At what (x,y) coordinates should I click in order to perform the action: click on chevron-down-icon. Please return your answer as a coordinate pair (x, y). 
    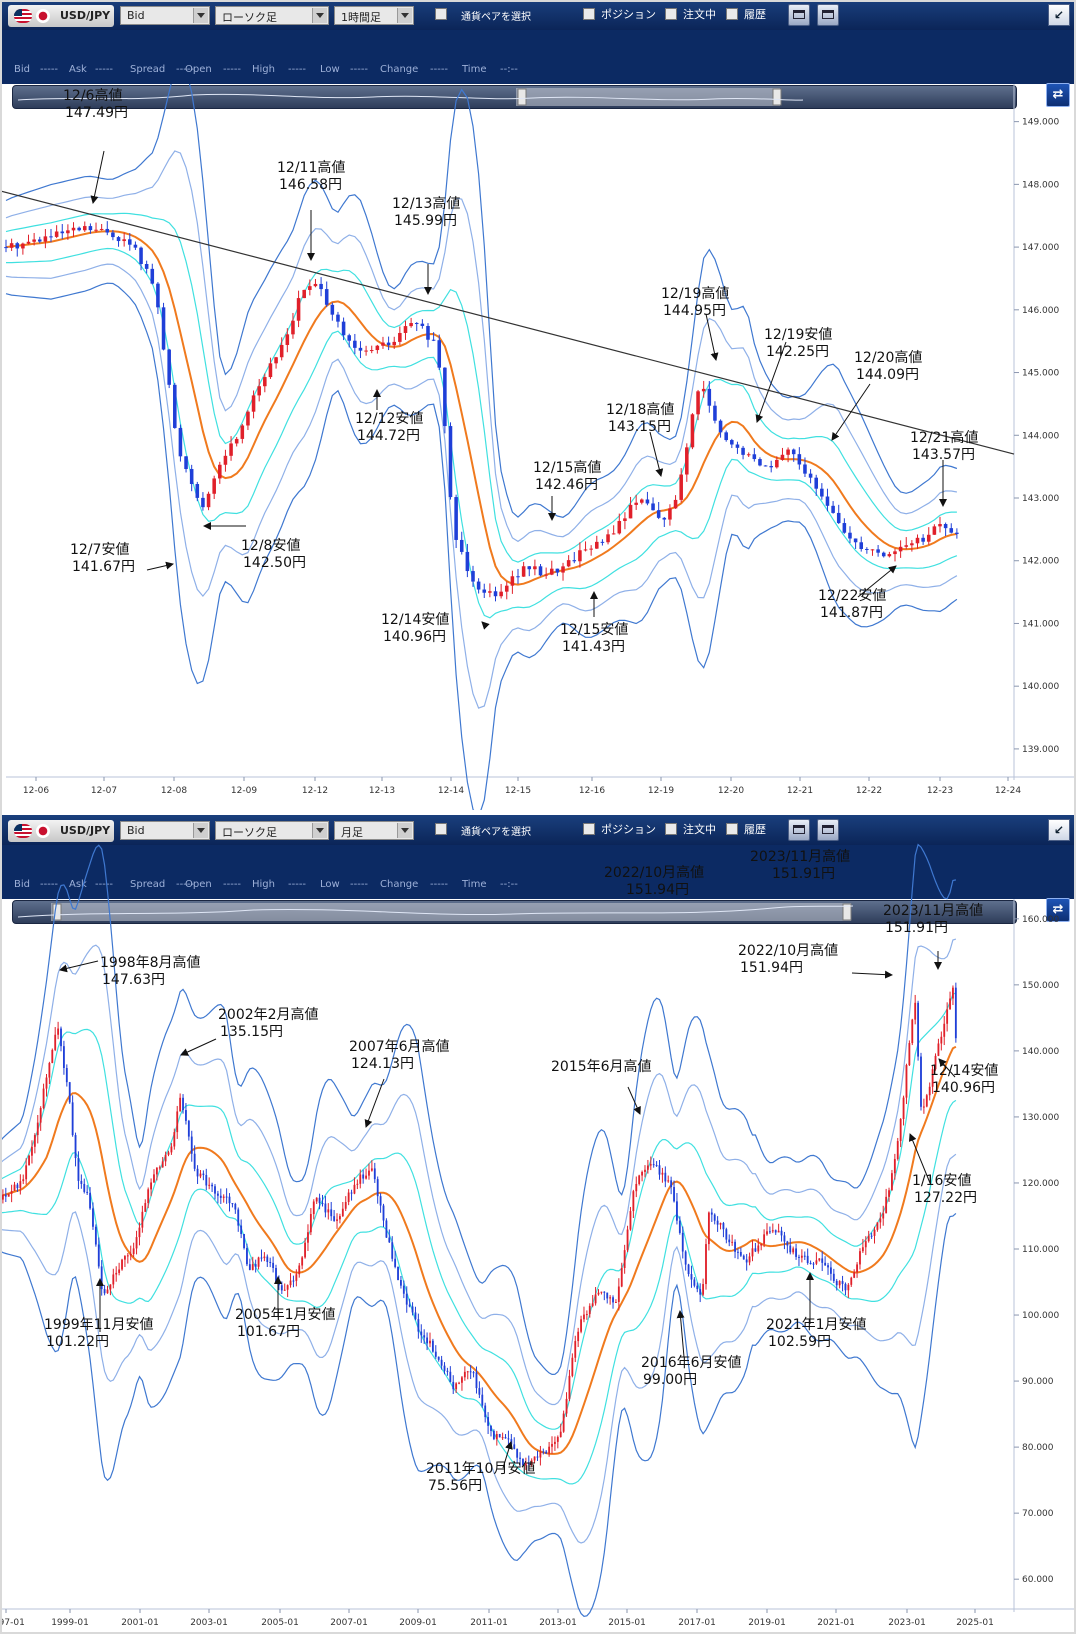
    Looking at the image, I should click on (200, 830).